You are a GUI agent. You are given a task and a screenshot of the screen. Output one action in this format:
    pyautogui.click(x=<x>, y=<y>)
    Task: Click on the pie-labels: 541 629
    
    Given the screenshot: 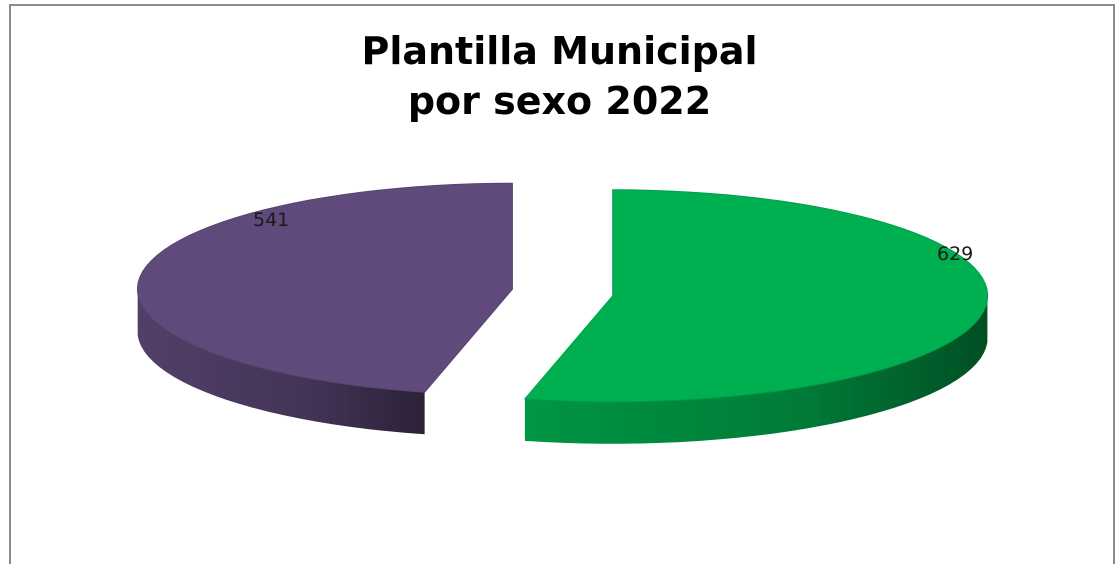 What is the action you would take?
    pyautogui.click(x=613, y=237)
    